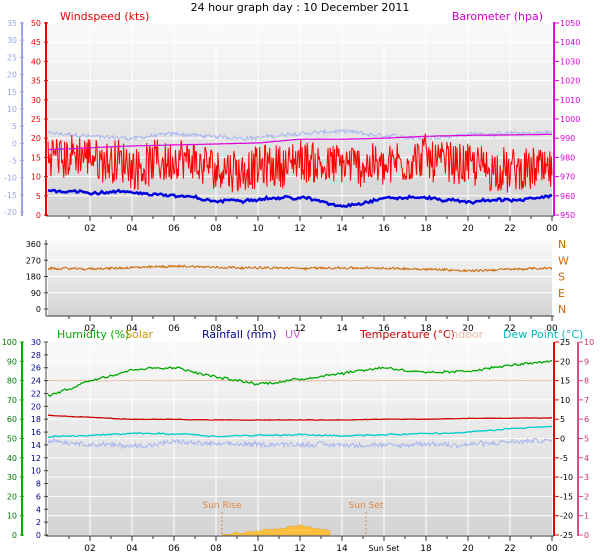 The height and width of the screenshot is (559, 600). I want to click on legend-dew-point: Dew Point (°C), so click(543, 334).